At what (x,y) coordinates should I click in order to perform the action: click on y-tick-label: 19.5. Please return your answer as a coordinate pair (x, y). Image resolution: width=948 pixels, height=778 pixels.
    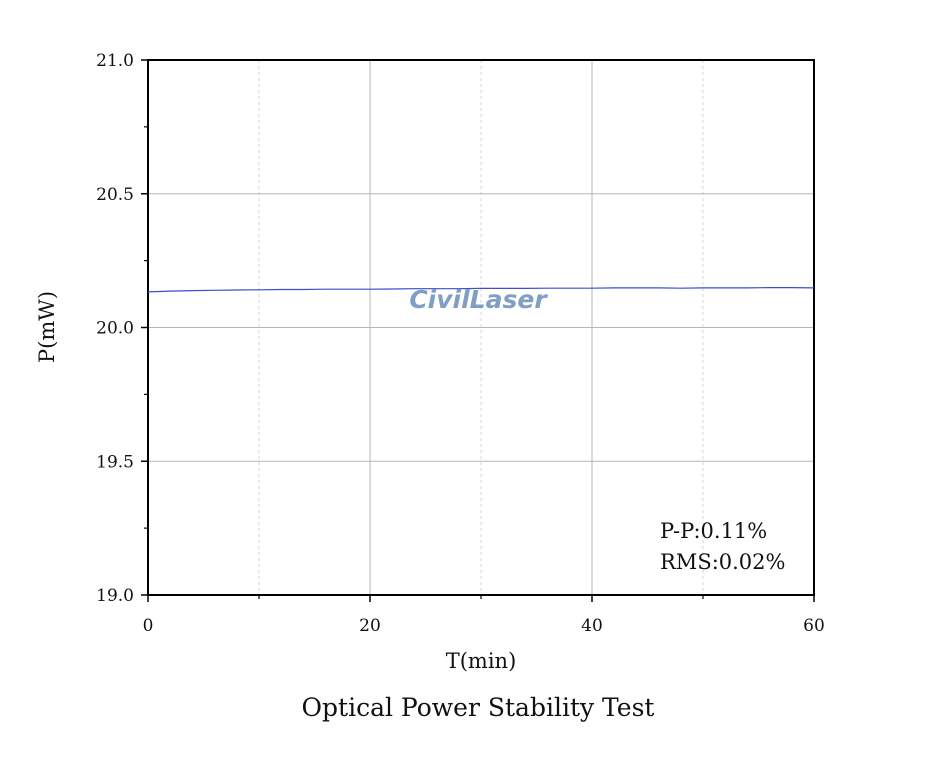
    Looking at the image, I should click on (115, 462).